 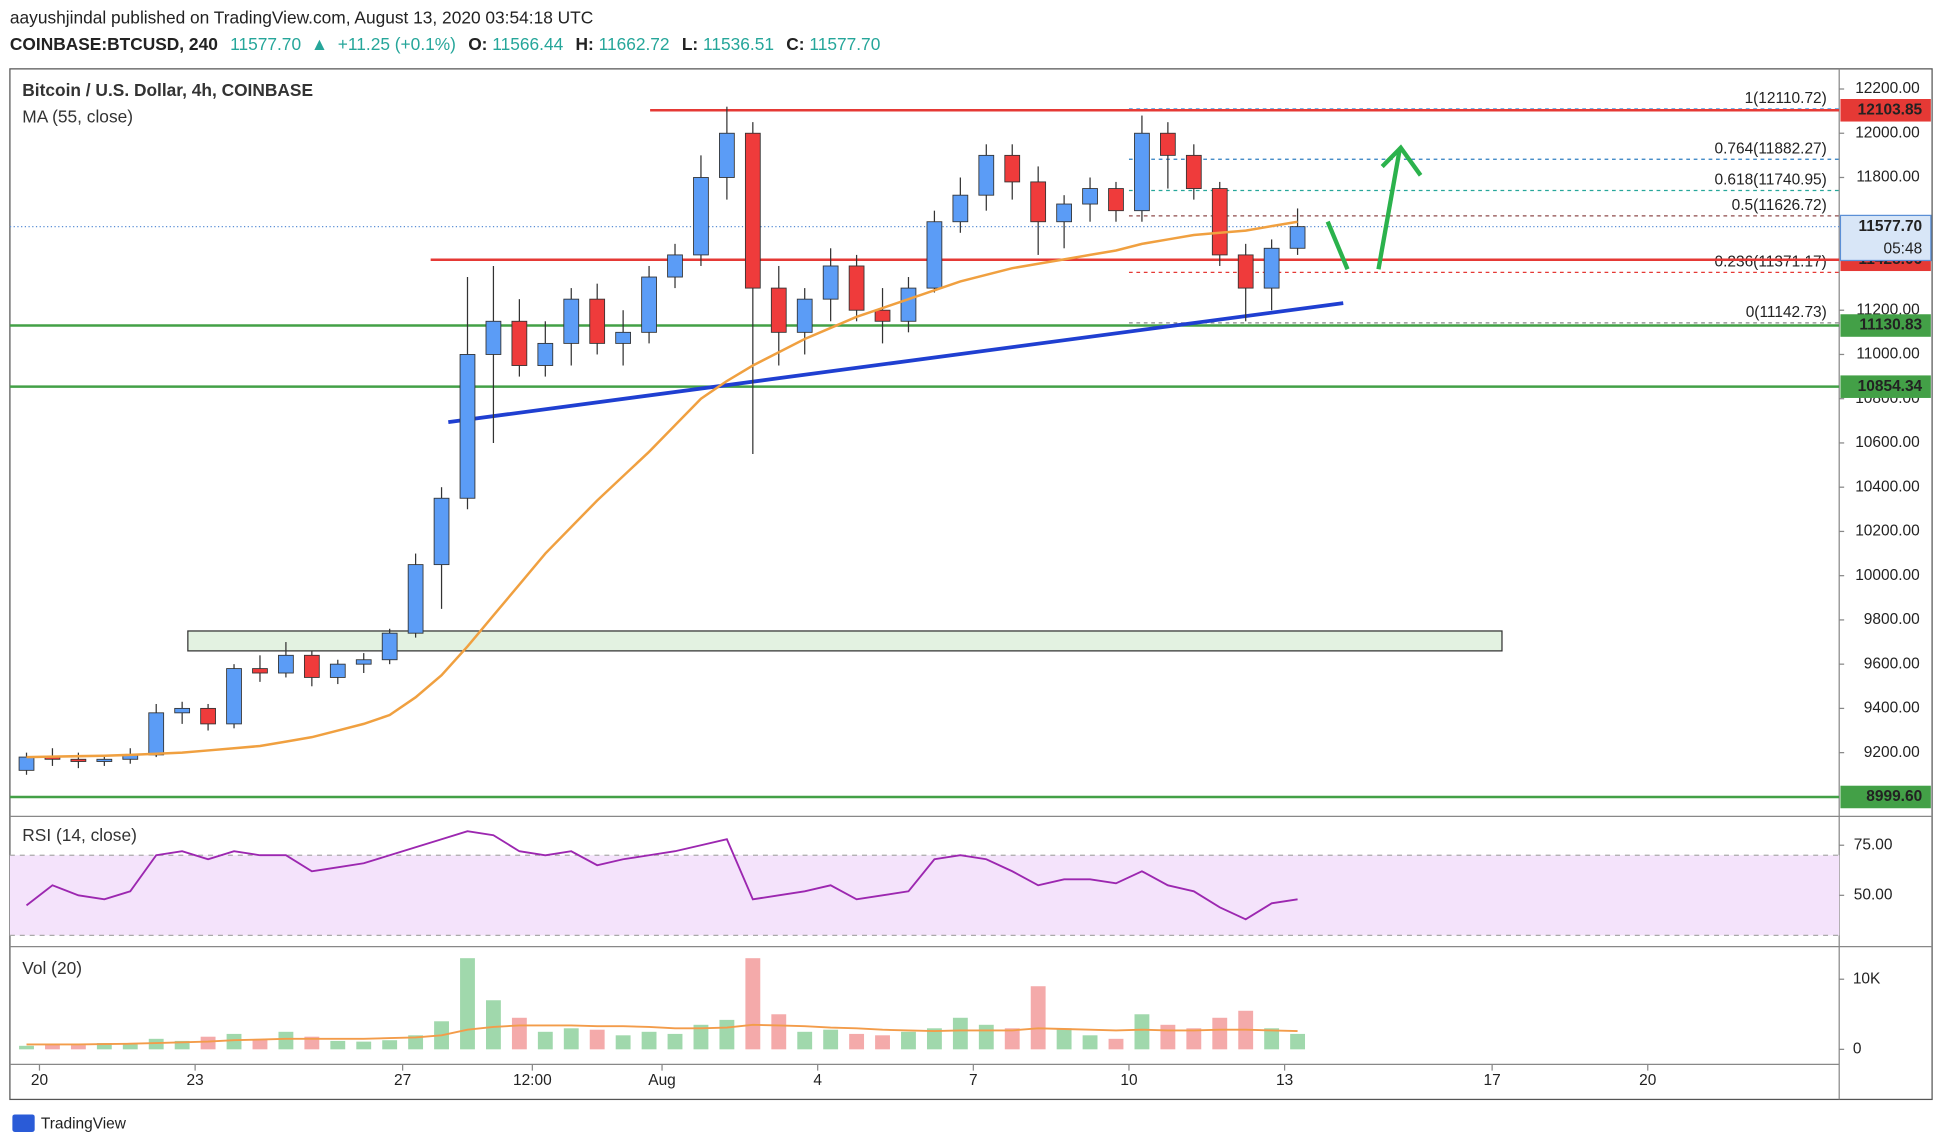 I want to click on x-tick-label: 17, so click(x=1492, y=1080).